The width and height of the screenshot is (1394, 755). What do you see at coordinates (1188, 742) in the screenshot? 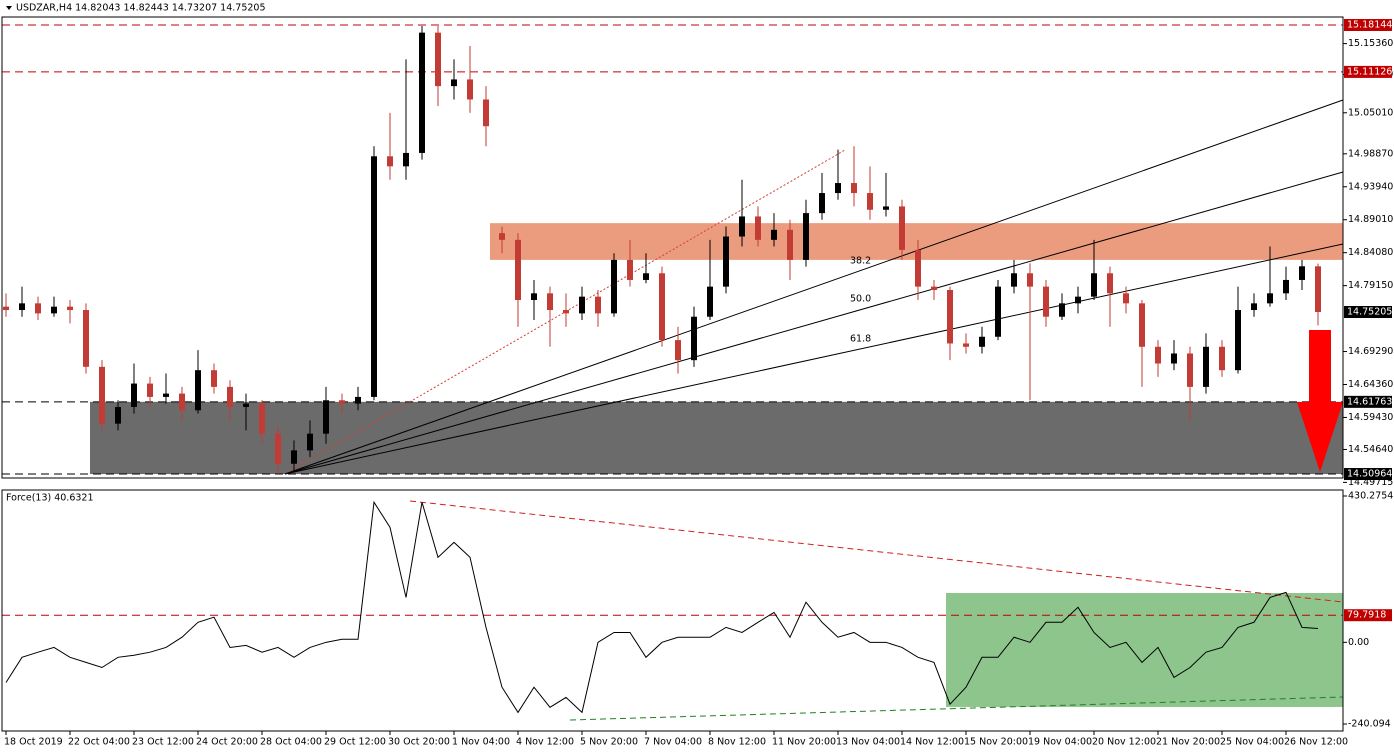
I see `x-tick-label: 21 Nov 20:00` at bounding box center [1188, 742].